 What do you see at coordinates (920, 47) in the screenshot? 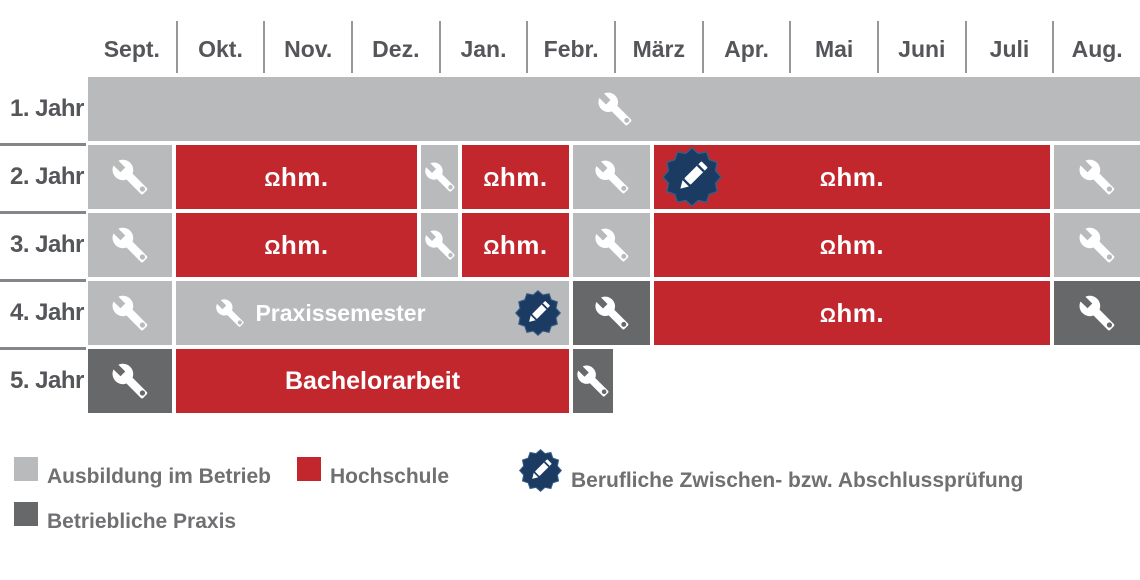
I see `month-label: Juni` at bounding box center [920, 47].